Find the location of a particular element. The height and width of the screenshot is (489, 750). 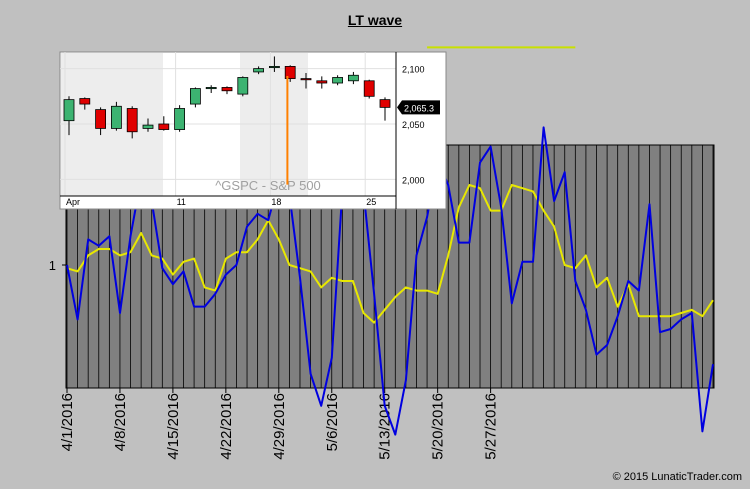

copyright-text: © 2015 LunaticTrader.com is located at coordinates (677, 477).